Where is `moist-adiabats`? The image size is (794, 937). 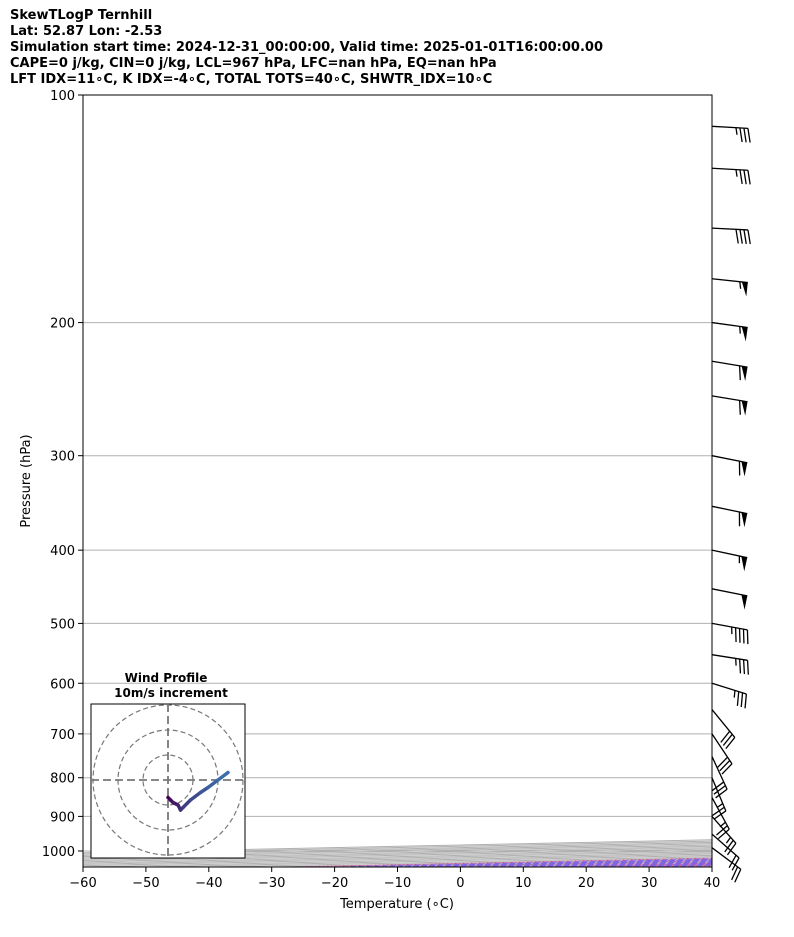 moist-adiabats is located at coordinates (523, 862).